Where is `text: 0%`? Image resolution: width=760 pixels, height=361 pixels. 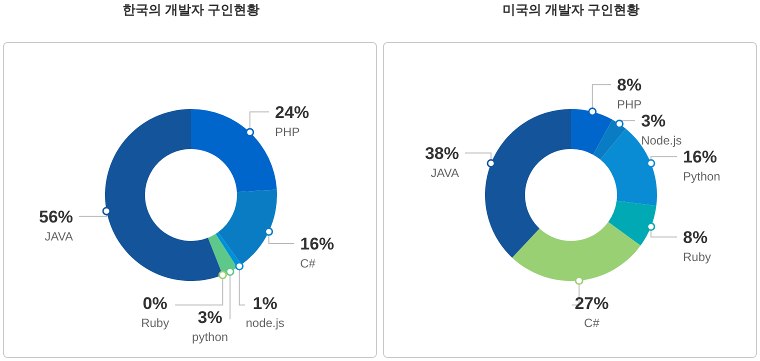 text: 0% is located at coordinates (155, 303).